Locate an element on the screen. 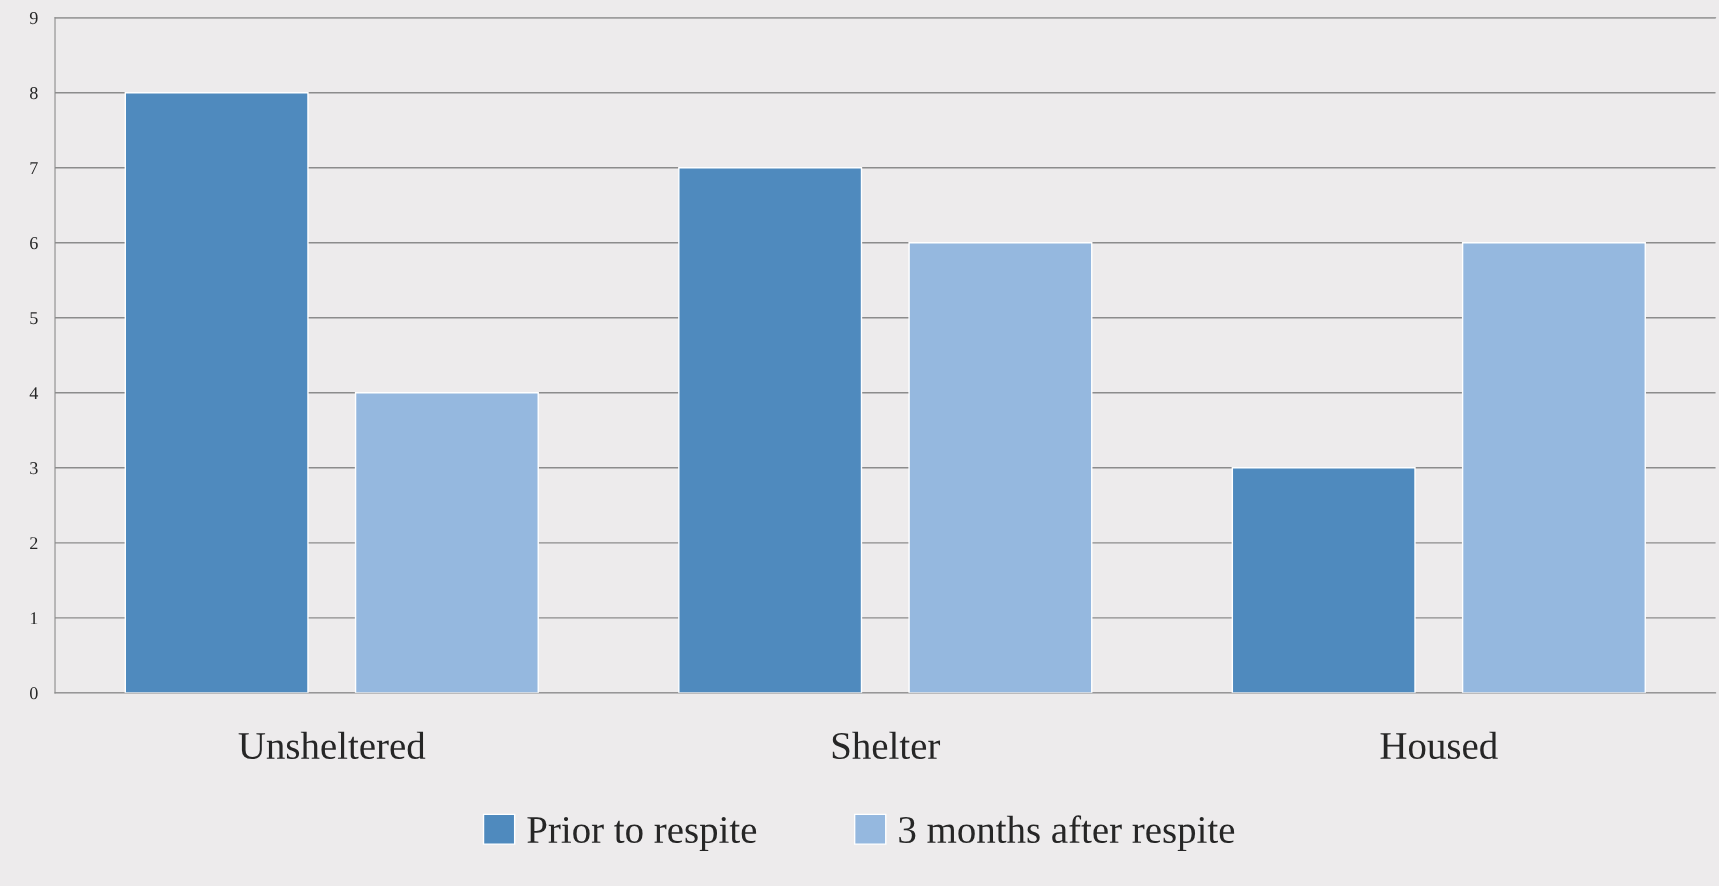 The width and height of the screenshot is (1719, 886). y-tick-label: 4 is located at coordinates (34, 393).